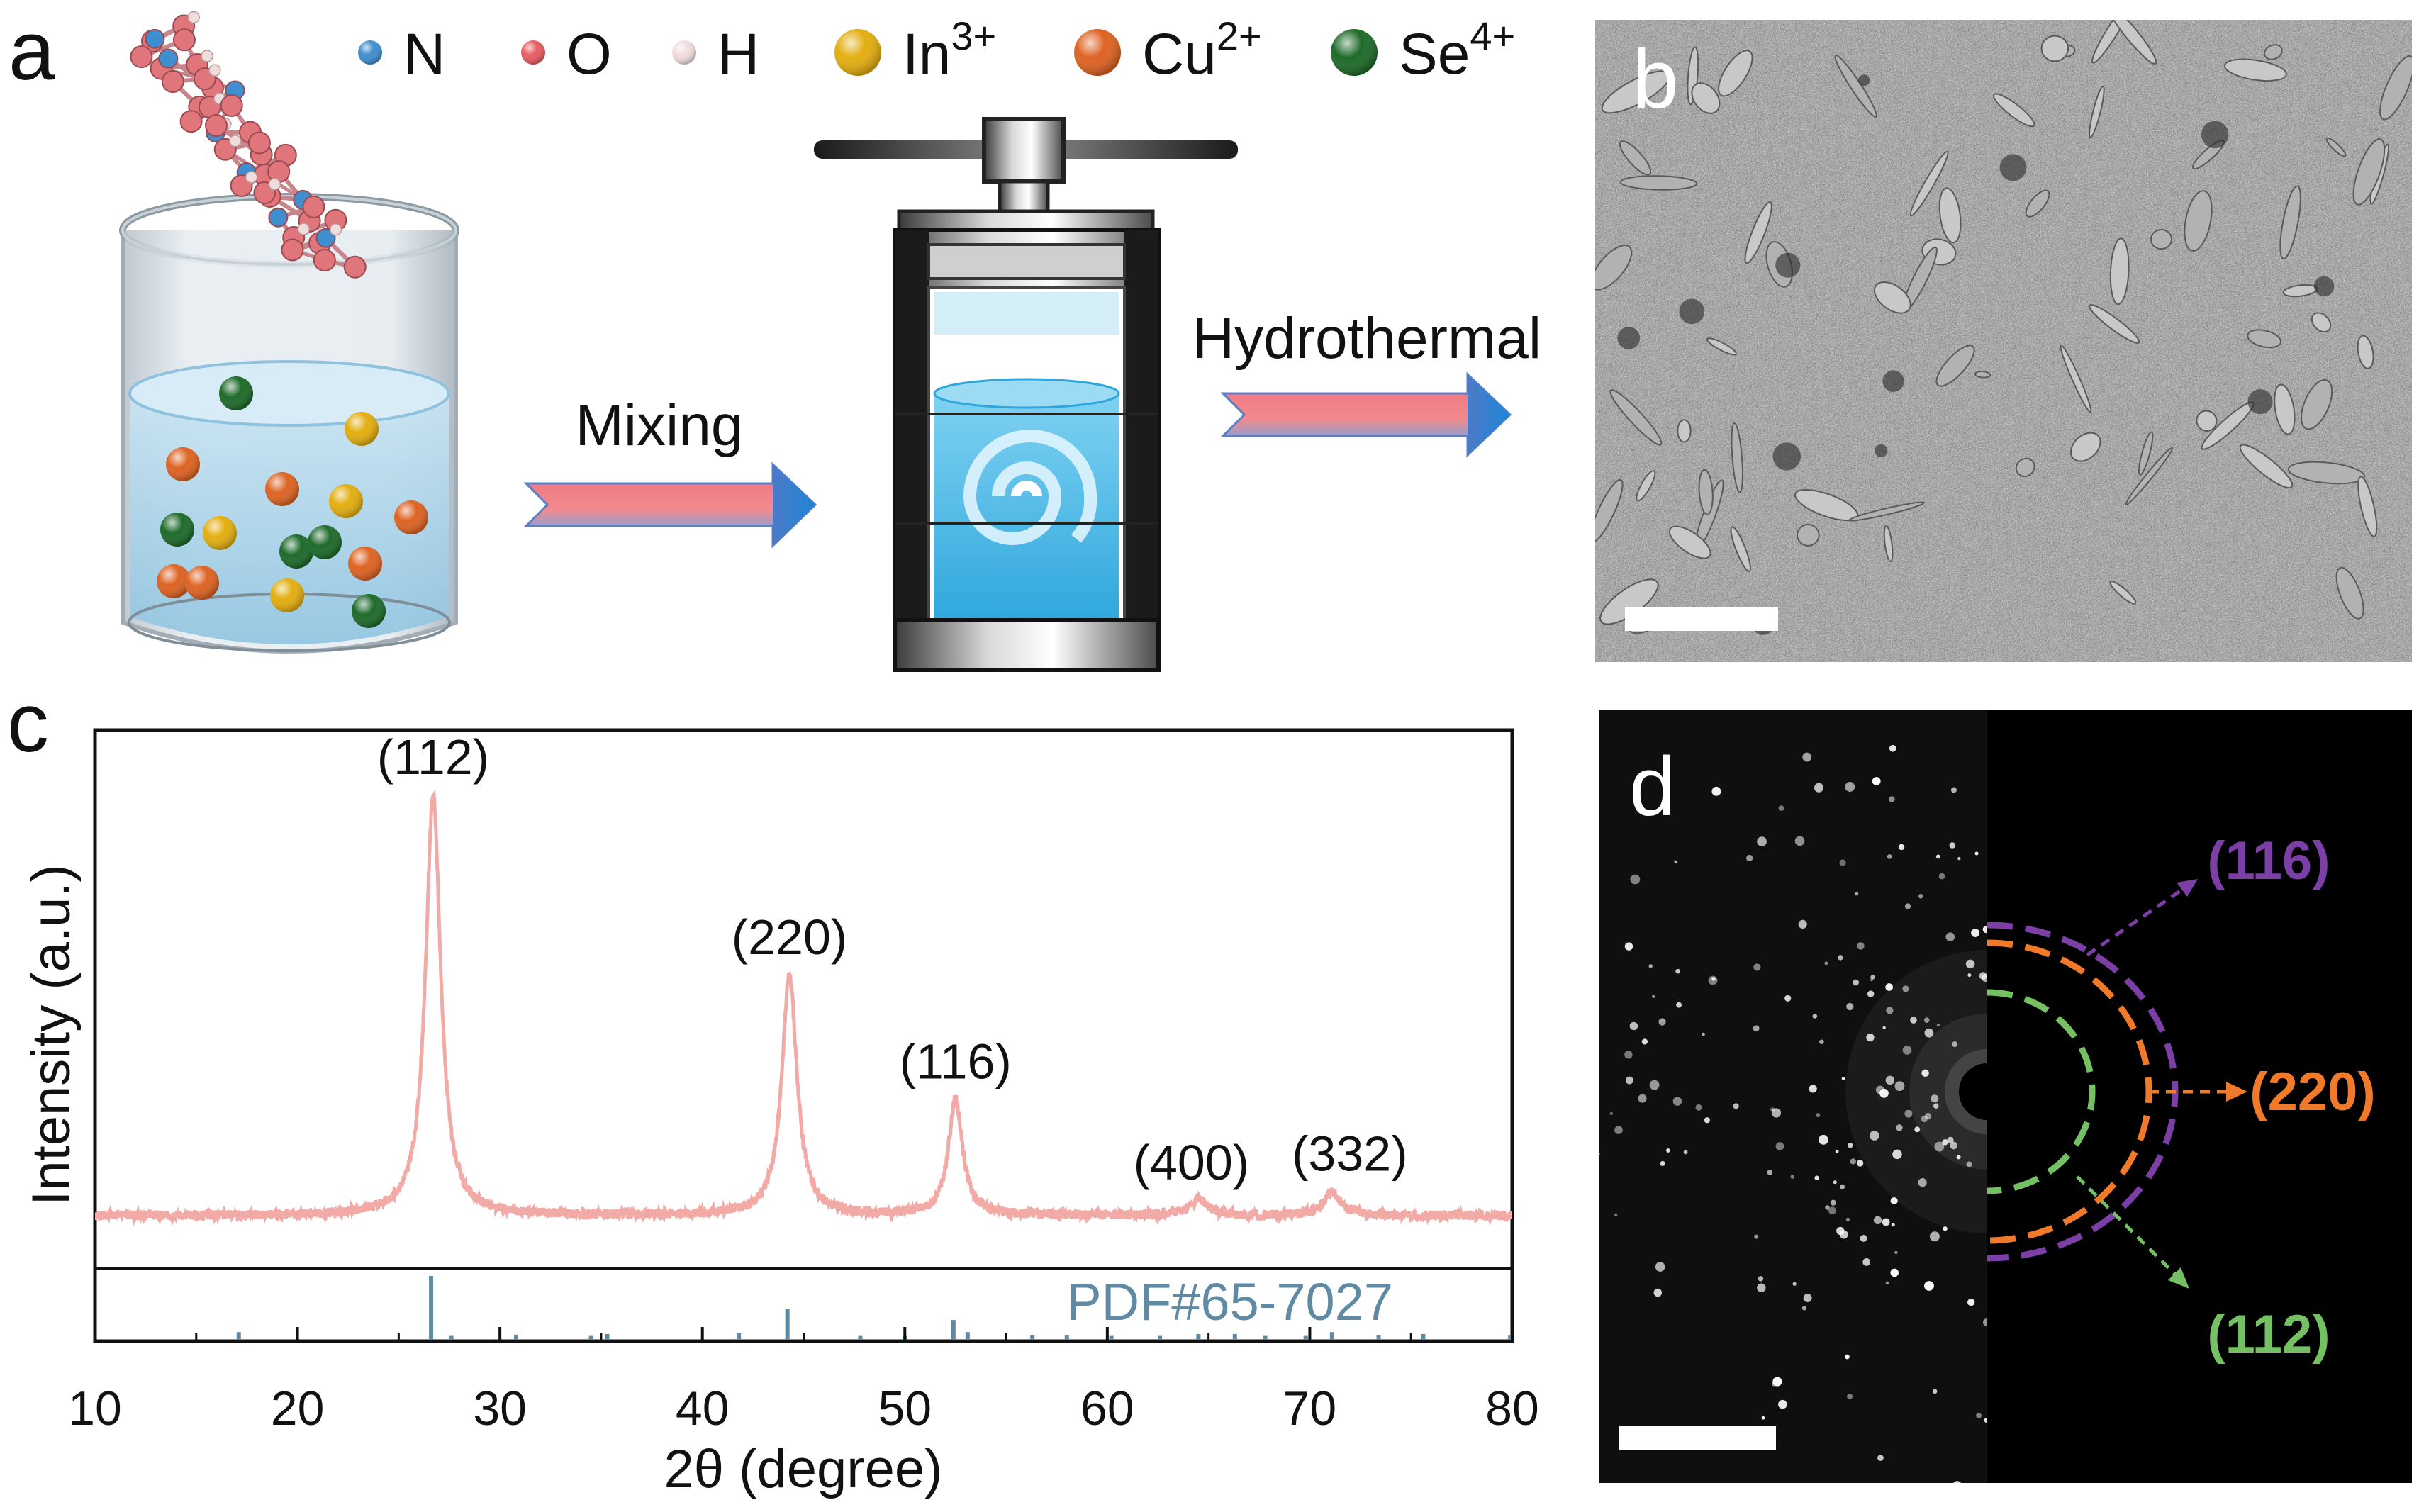  I want to click on panel-a-letter: a, so click(32, 51).